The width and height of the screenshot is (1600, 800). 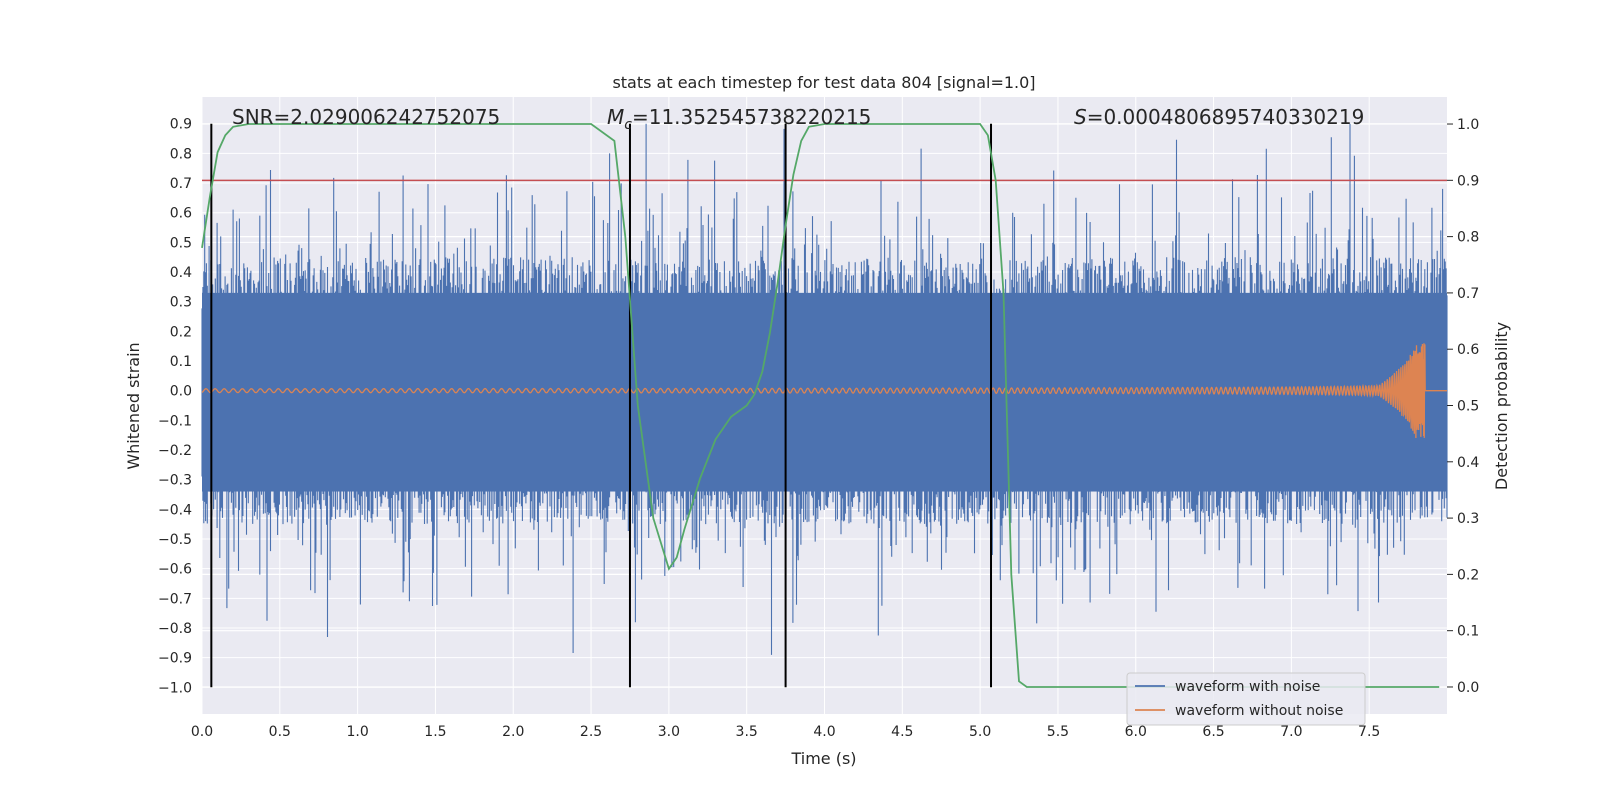 What do you see at coordinates (615, 117) in the screenshot?
I see `chirp-mass-symbol: M` at bounding box center [615, 117].